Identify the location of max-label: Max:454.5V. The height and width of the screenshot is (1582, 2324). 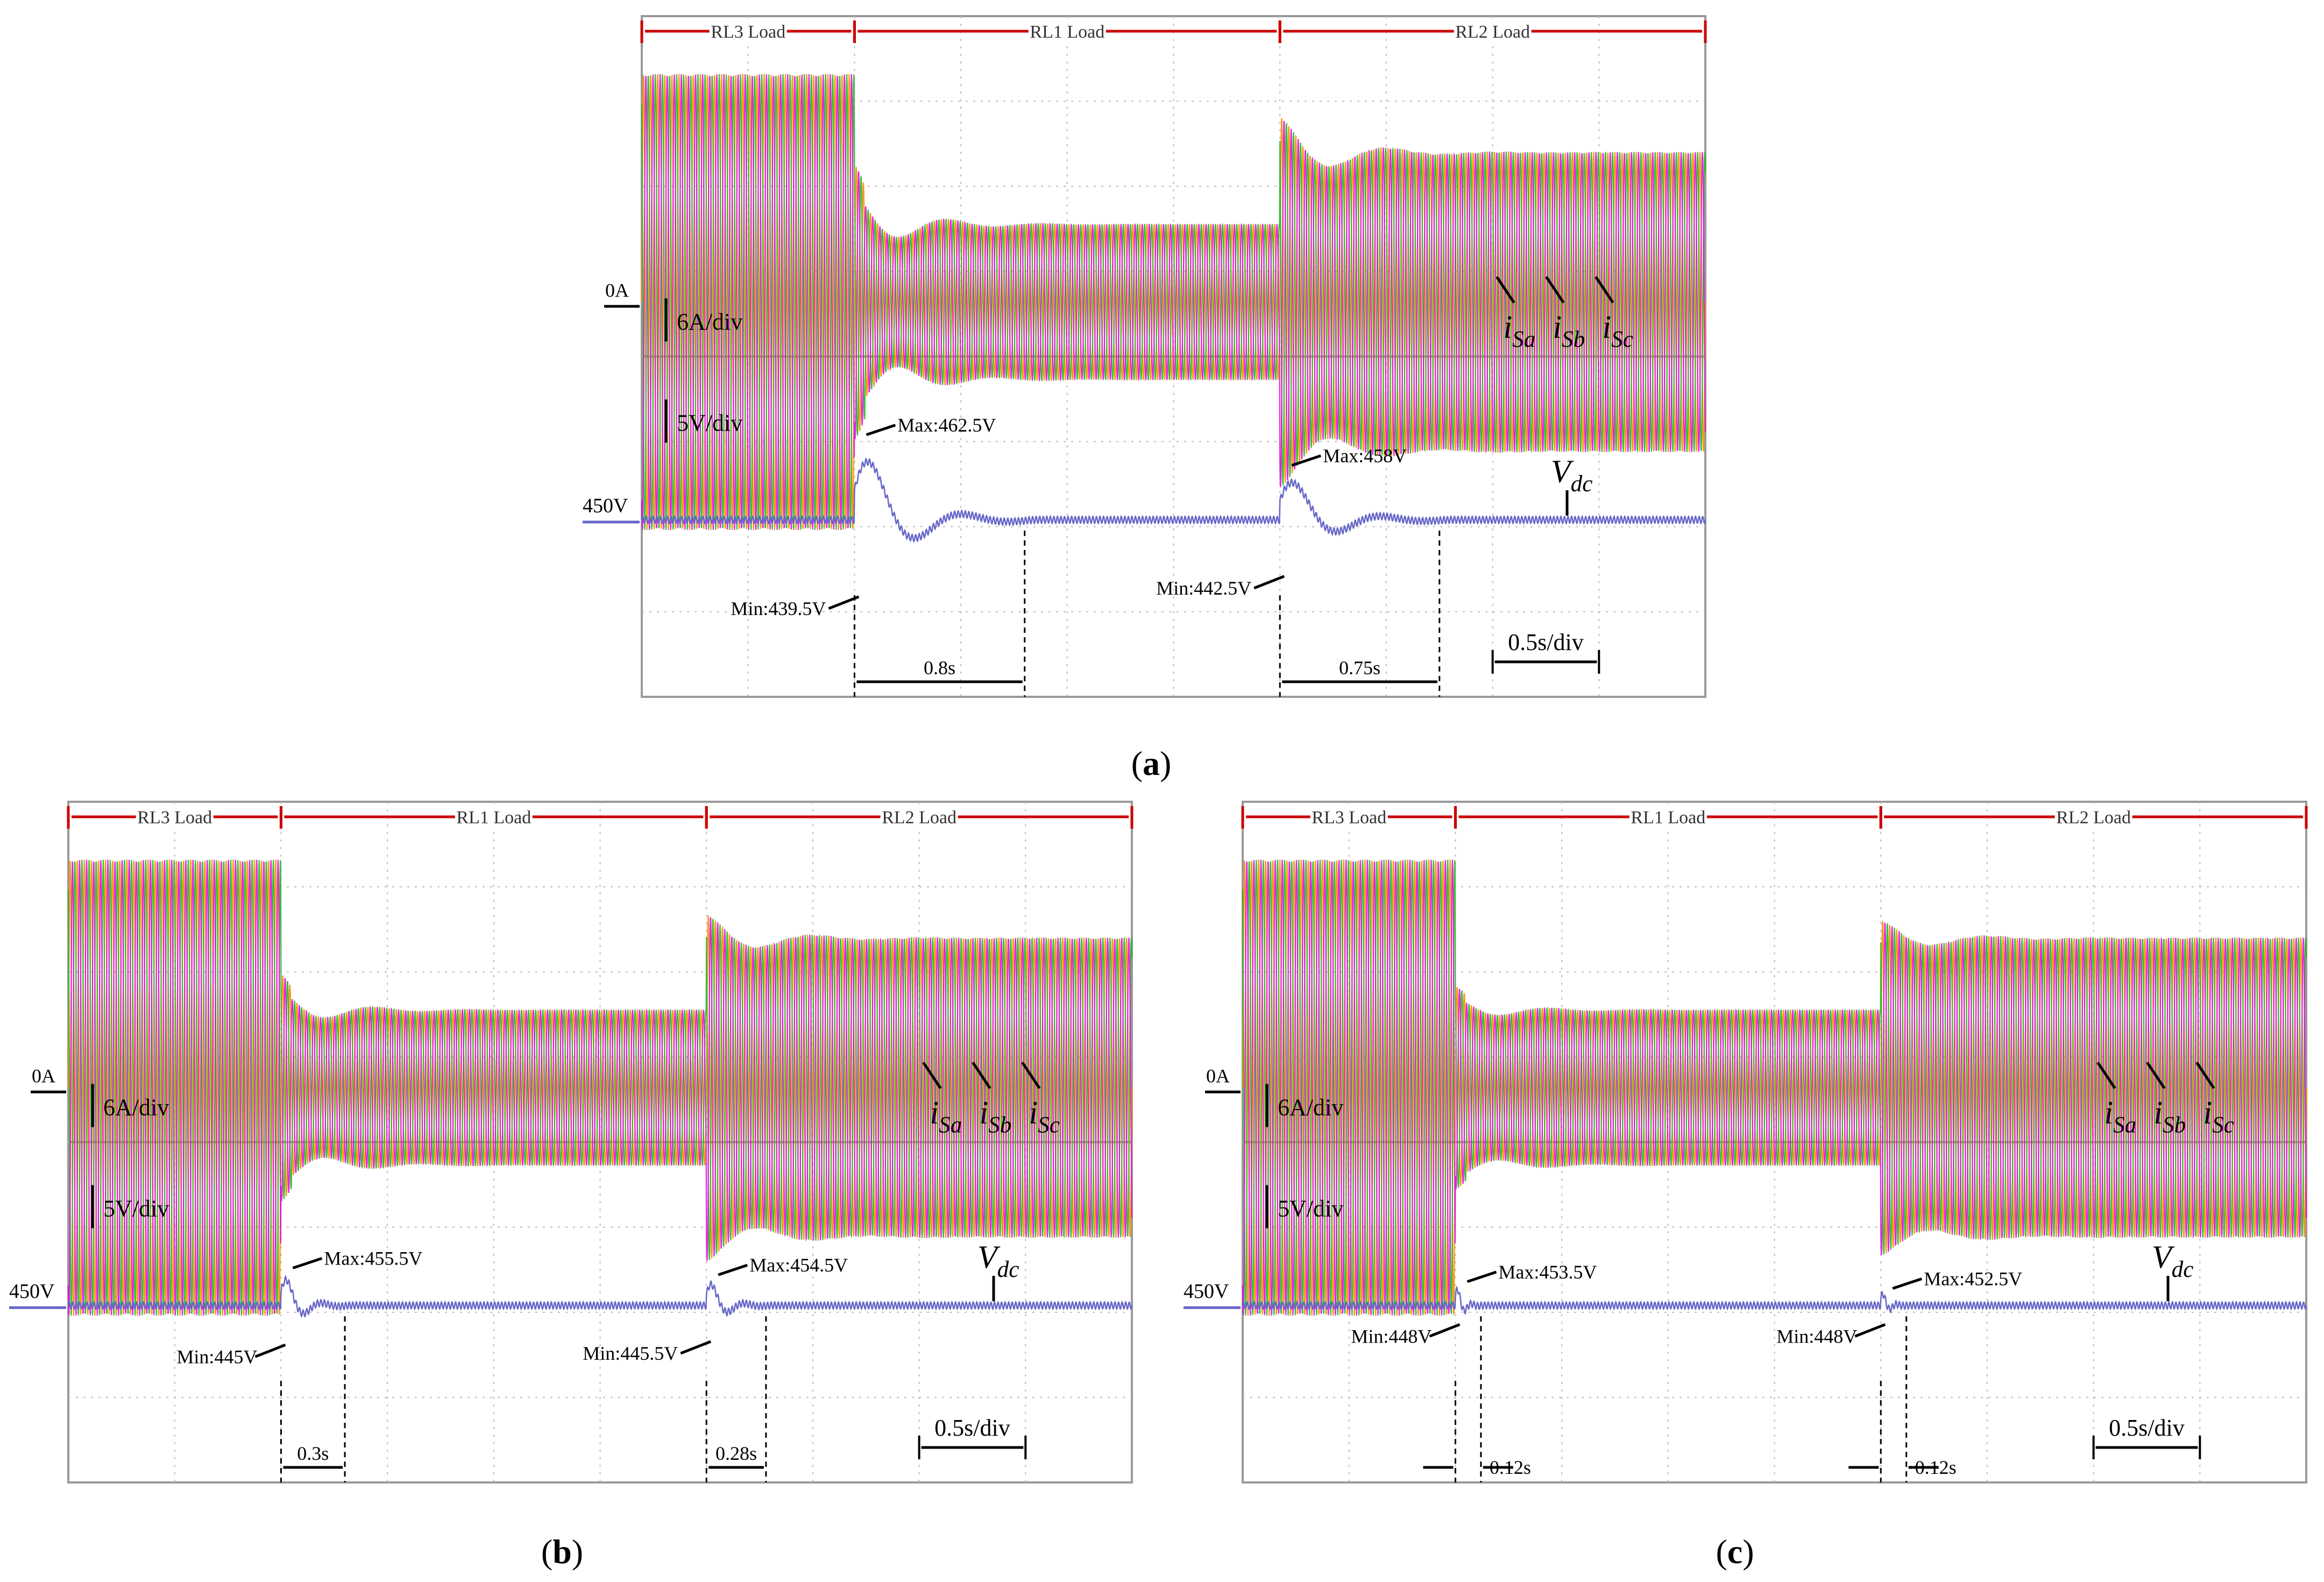
(798, 1265).